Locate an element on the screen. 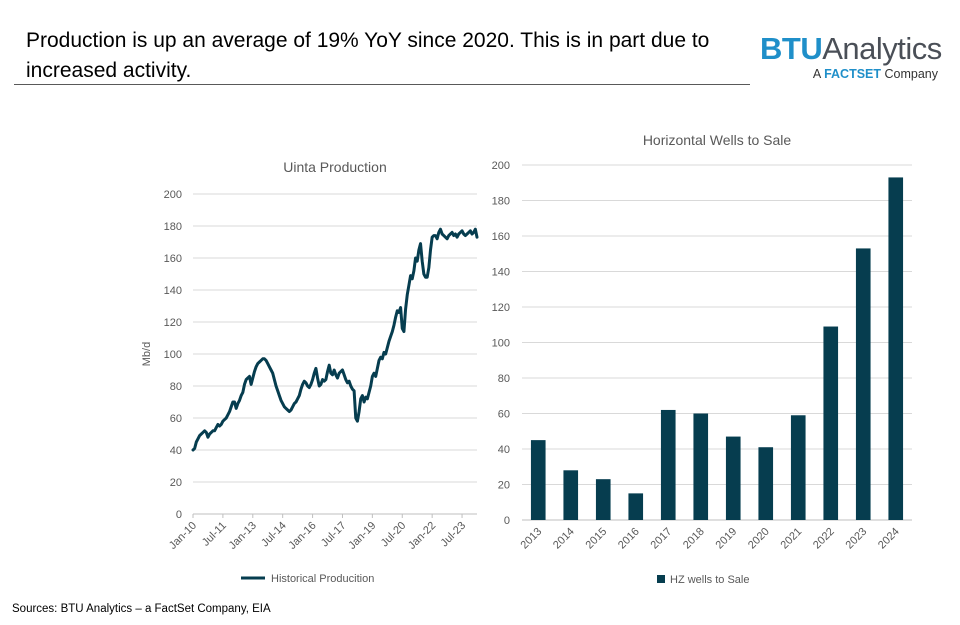 Image resolution: width=960 pixels, height=625 pixels. line-y-tick-label: 80 is located at coordinates (176, 387).